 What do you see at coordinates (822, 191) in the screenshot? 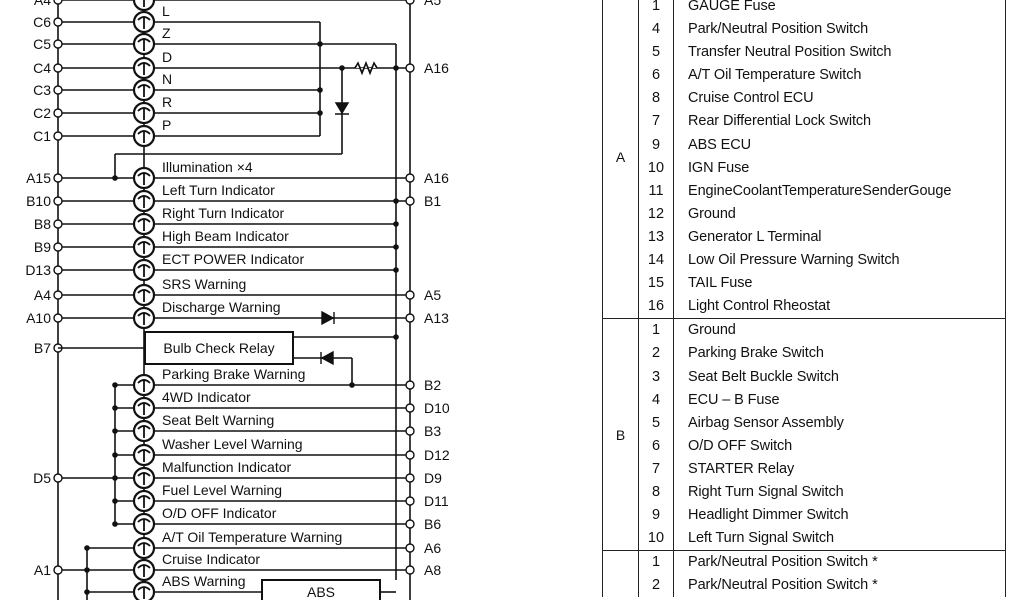
I see `pin-row: 11 EngineCoolantTemperatureSenderGouge` at bounding box center [822, 191].